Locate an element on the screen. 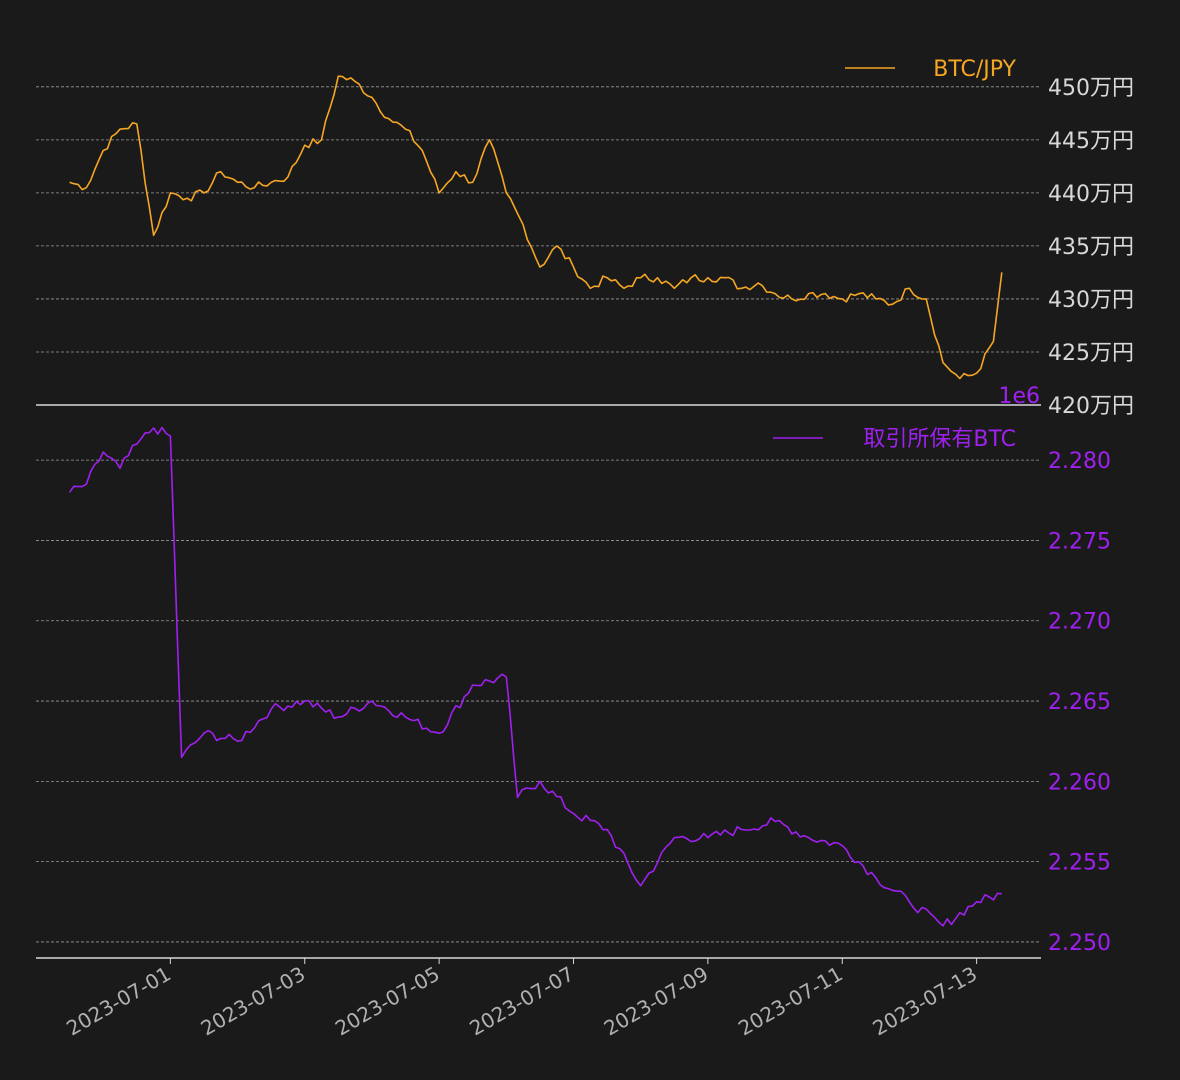 This screenshot has height=1080, width=1180. price-y-tick-label: 425万円 is located at coordinates (1091, 353).